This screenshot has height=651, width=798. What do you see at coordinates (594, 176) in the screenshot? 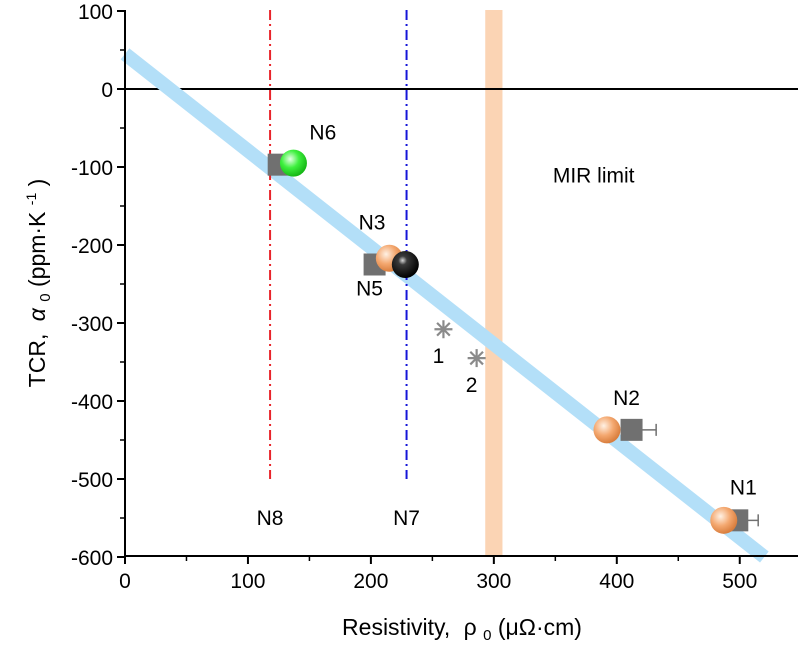
I see `mir-label: MIR limit` at bounding box center [594, 176].